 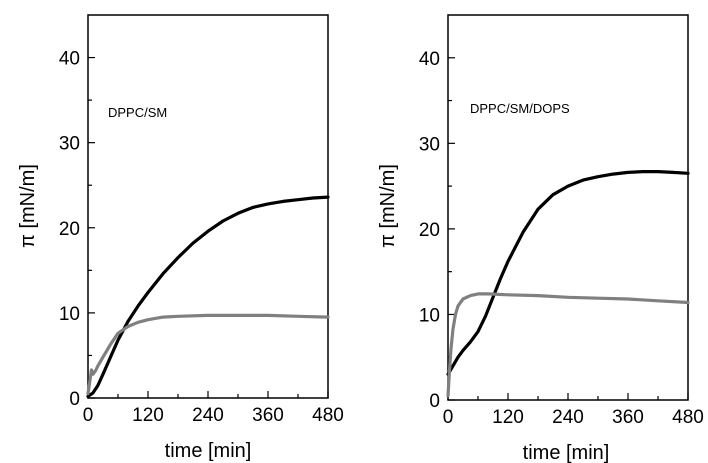 I want to click on panel-annotation: DPPC/SM/DOPS, so click(x=520, y=108).